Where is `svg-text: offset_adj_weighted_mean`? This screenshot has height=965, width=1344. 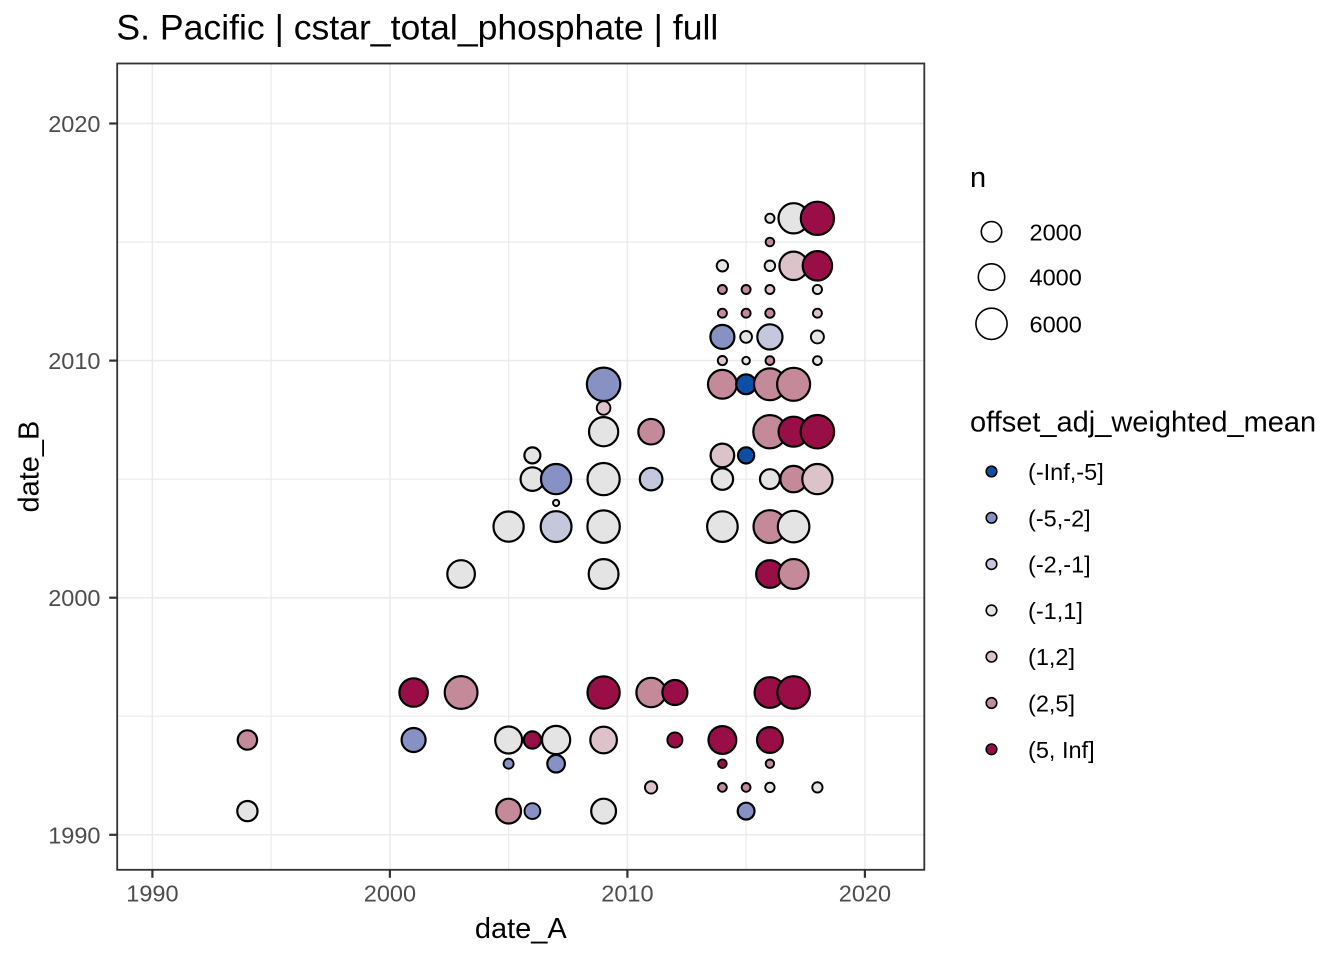
svg-text: offset_adj_weighted_mean is located at coordinates (1143, 423).